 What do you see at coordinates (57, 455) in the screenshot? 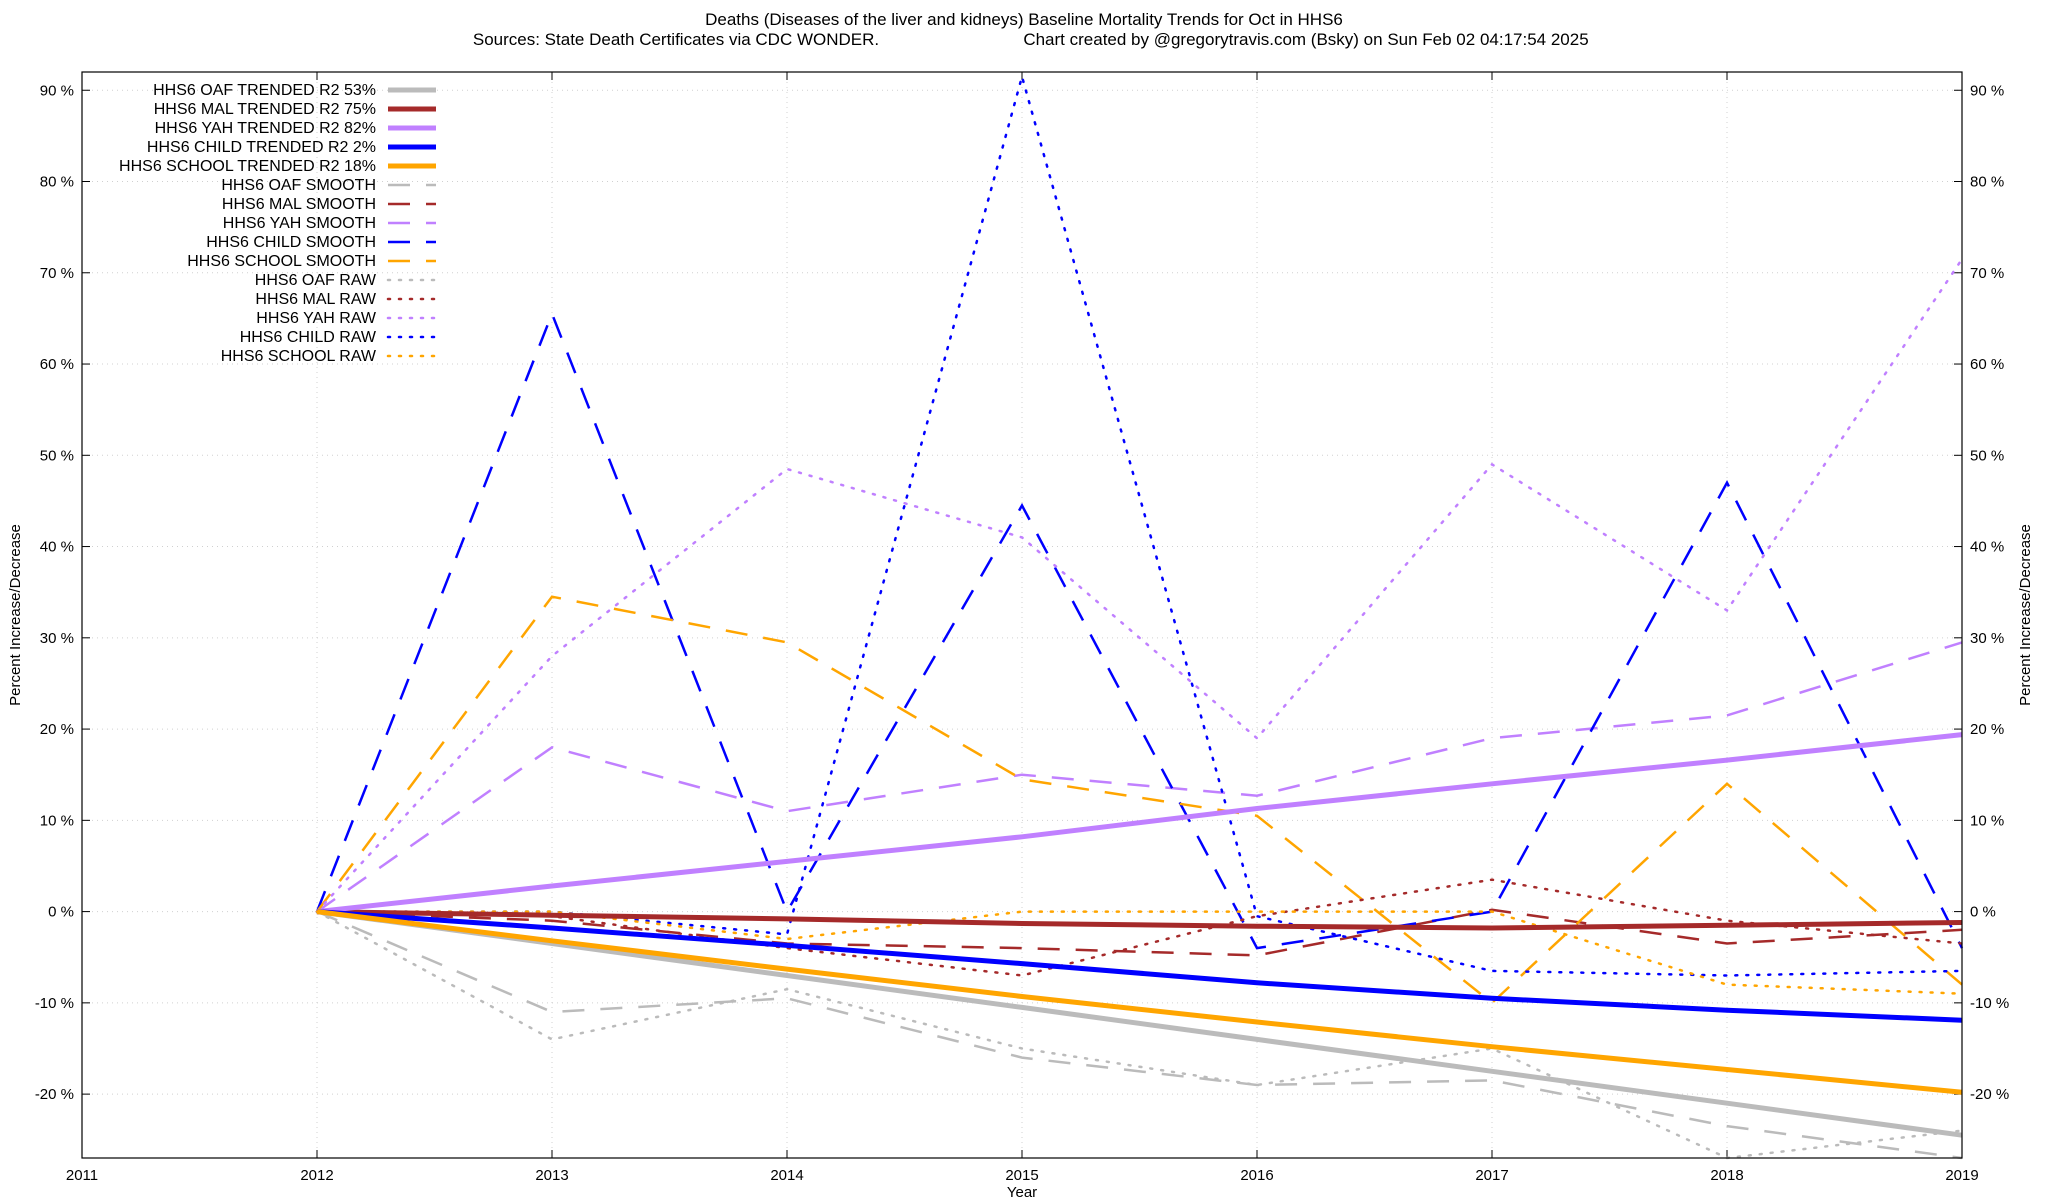
I see `y-tick-label-left: 50 %` at bounding box center [57, 455].